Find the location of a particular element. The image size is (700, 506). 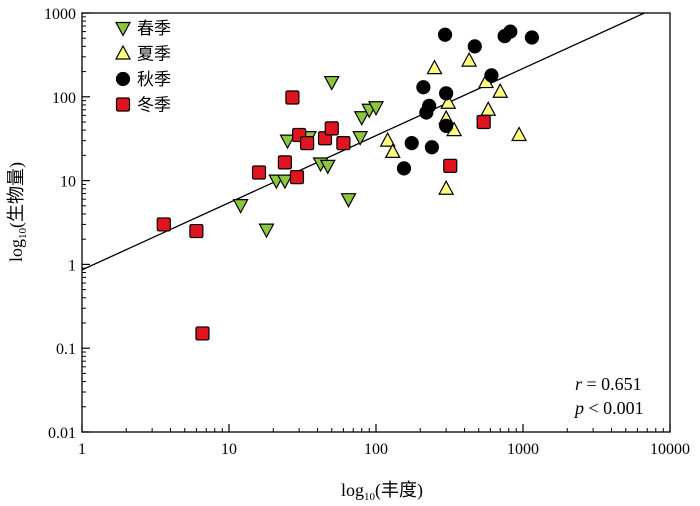

p-annotation: p < 0.001 is located at coordinates (608, 408).